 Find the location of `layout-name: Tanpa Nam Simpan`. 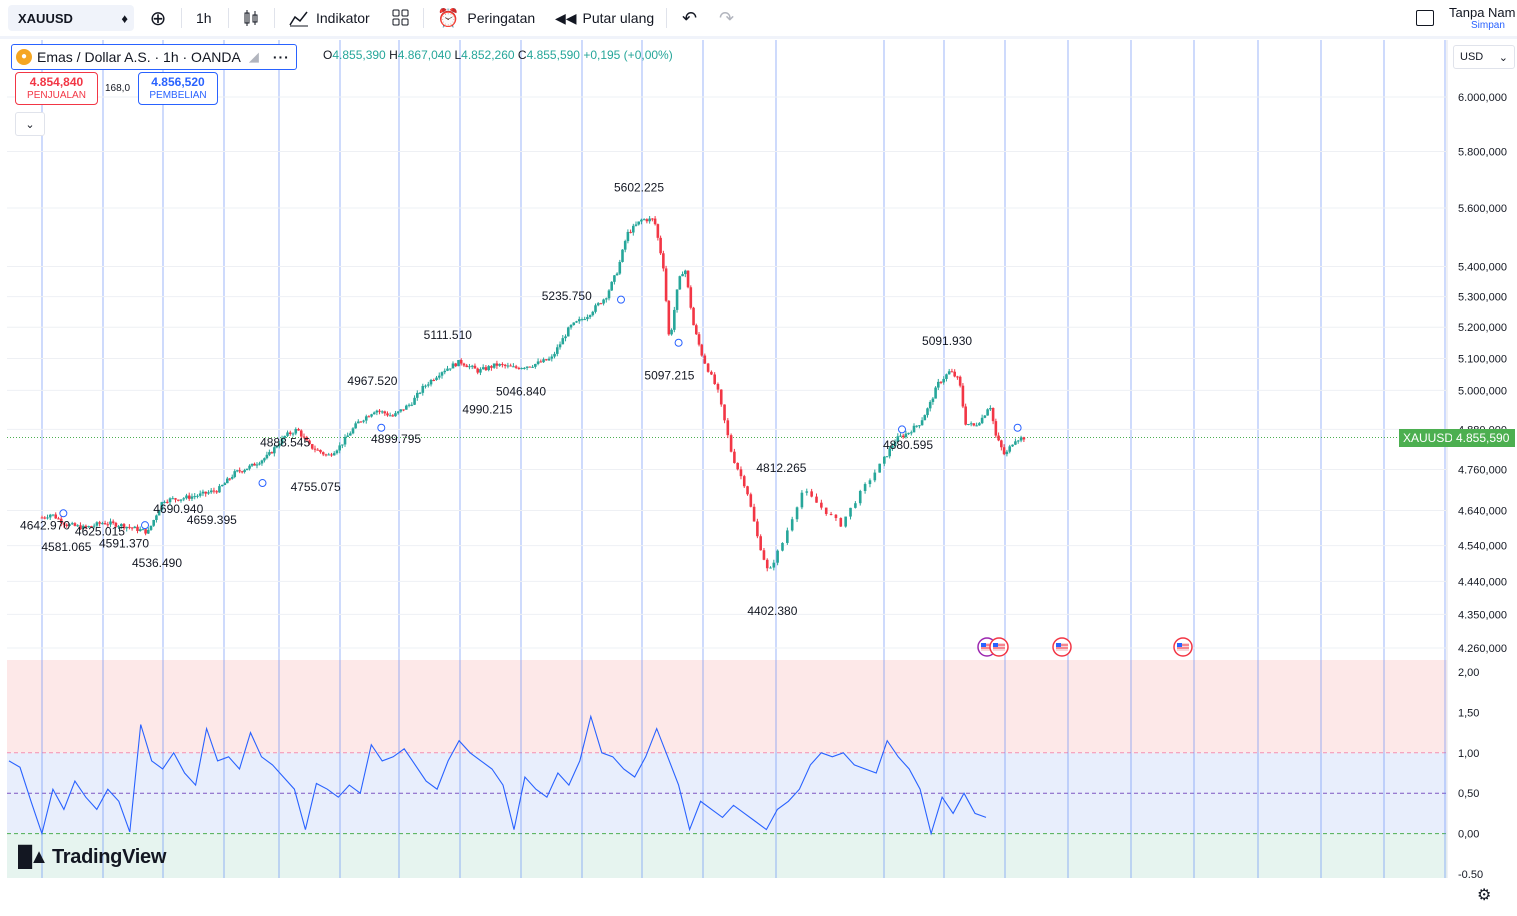

layout-name: Tanpa Nam Simpan is located at coordinates (1483, 18).